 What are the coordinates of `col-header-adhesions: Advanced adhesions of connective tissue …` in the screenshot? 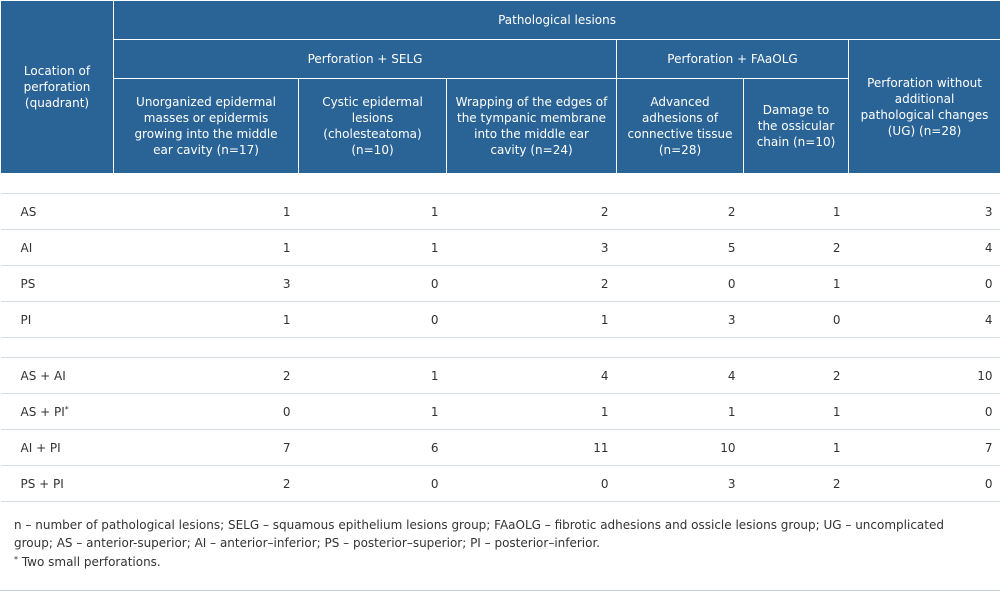 It's located at (680, 126).